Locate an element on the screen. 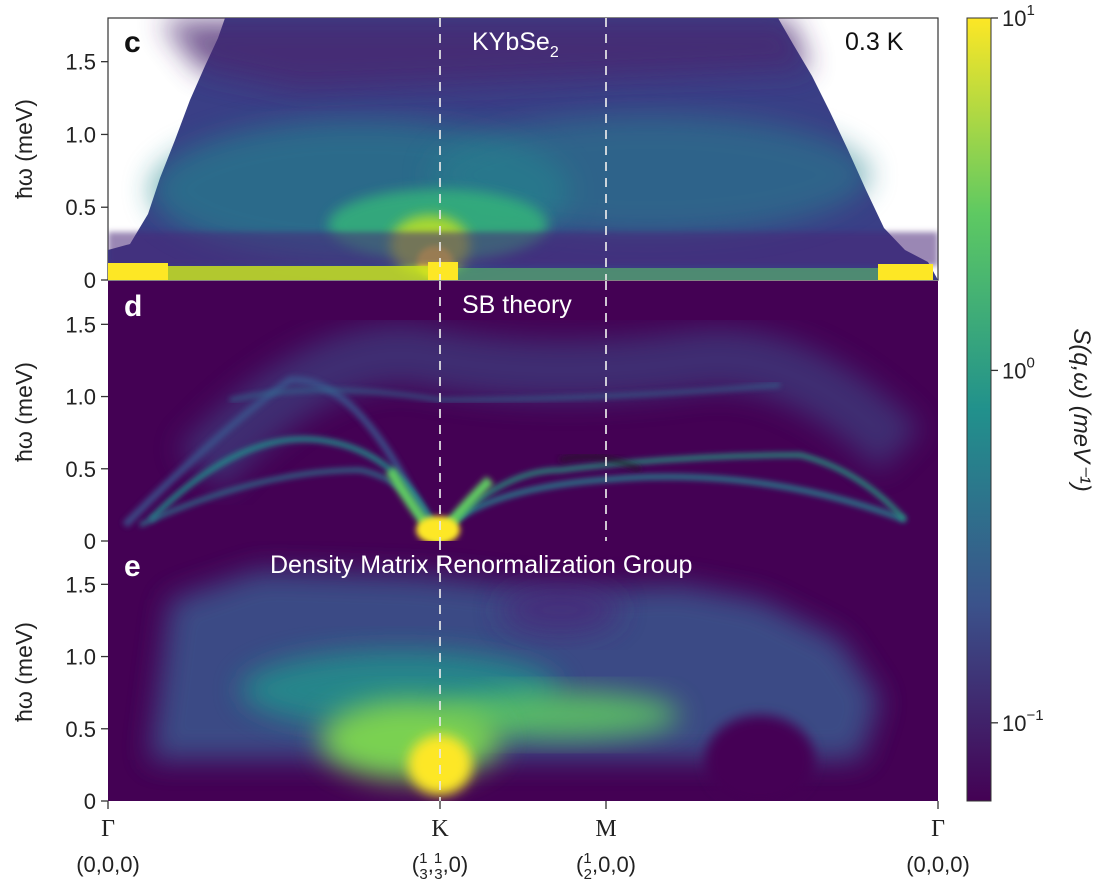 This screenshot has width=1107, height=889. panel-e-ytick-label-3: 1.5 is located at coordinates (80, 584).